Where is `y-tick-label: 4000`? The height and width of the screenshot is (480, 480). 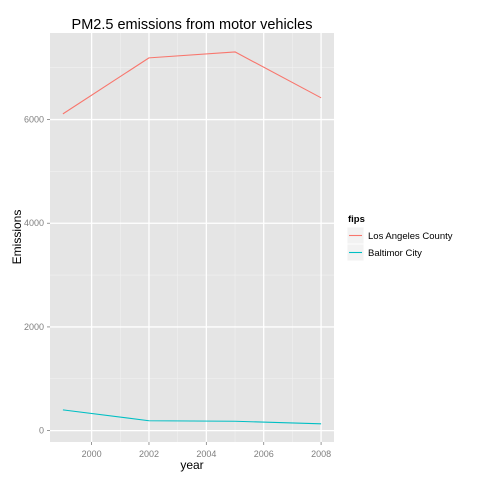
y-tick-label: 4000 is located at coordinates (34, 223).